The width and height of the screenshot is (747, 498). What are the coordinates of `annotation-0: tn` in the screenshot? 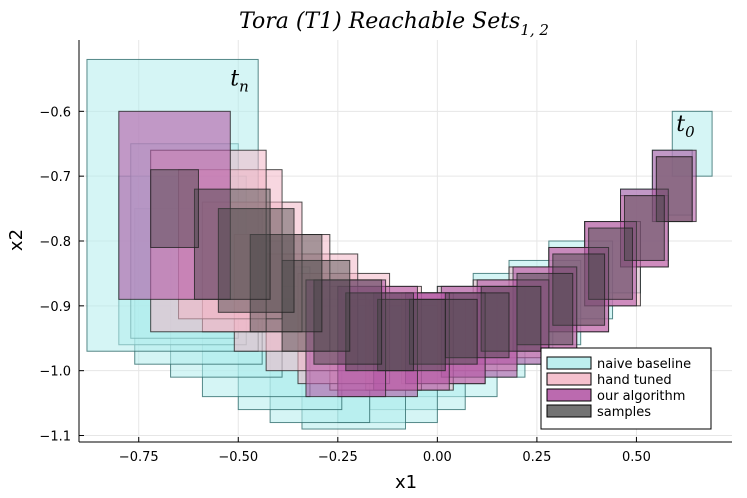 It's located at (239, 80).